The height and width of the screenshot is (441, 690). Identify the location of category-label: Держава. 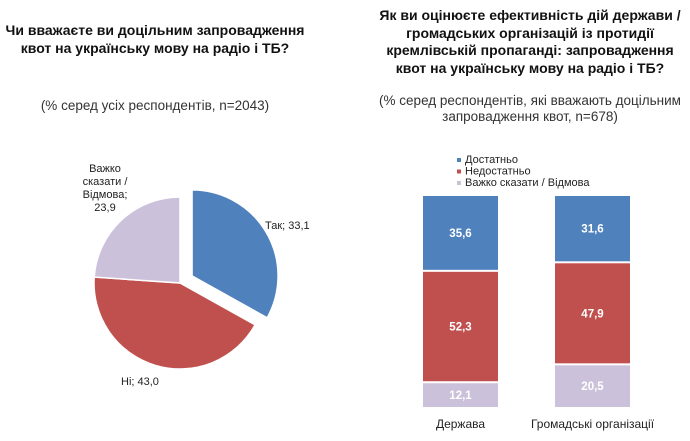
(460, 424).